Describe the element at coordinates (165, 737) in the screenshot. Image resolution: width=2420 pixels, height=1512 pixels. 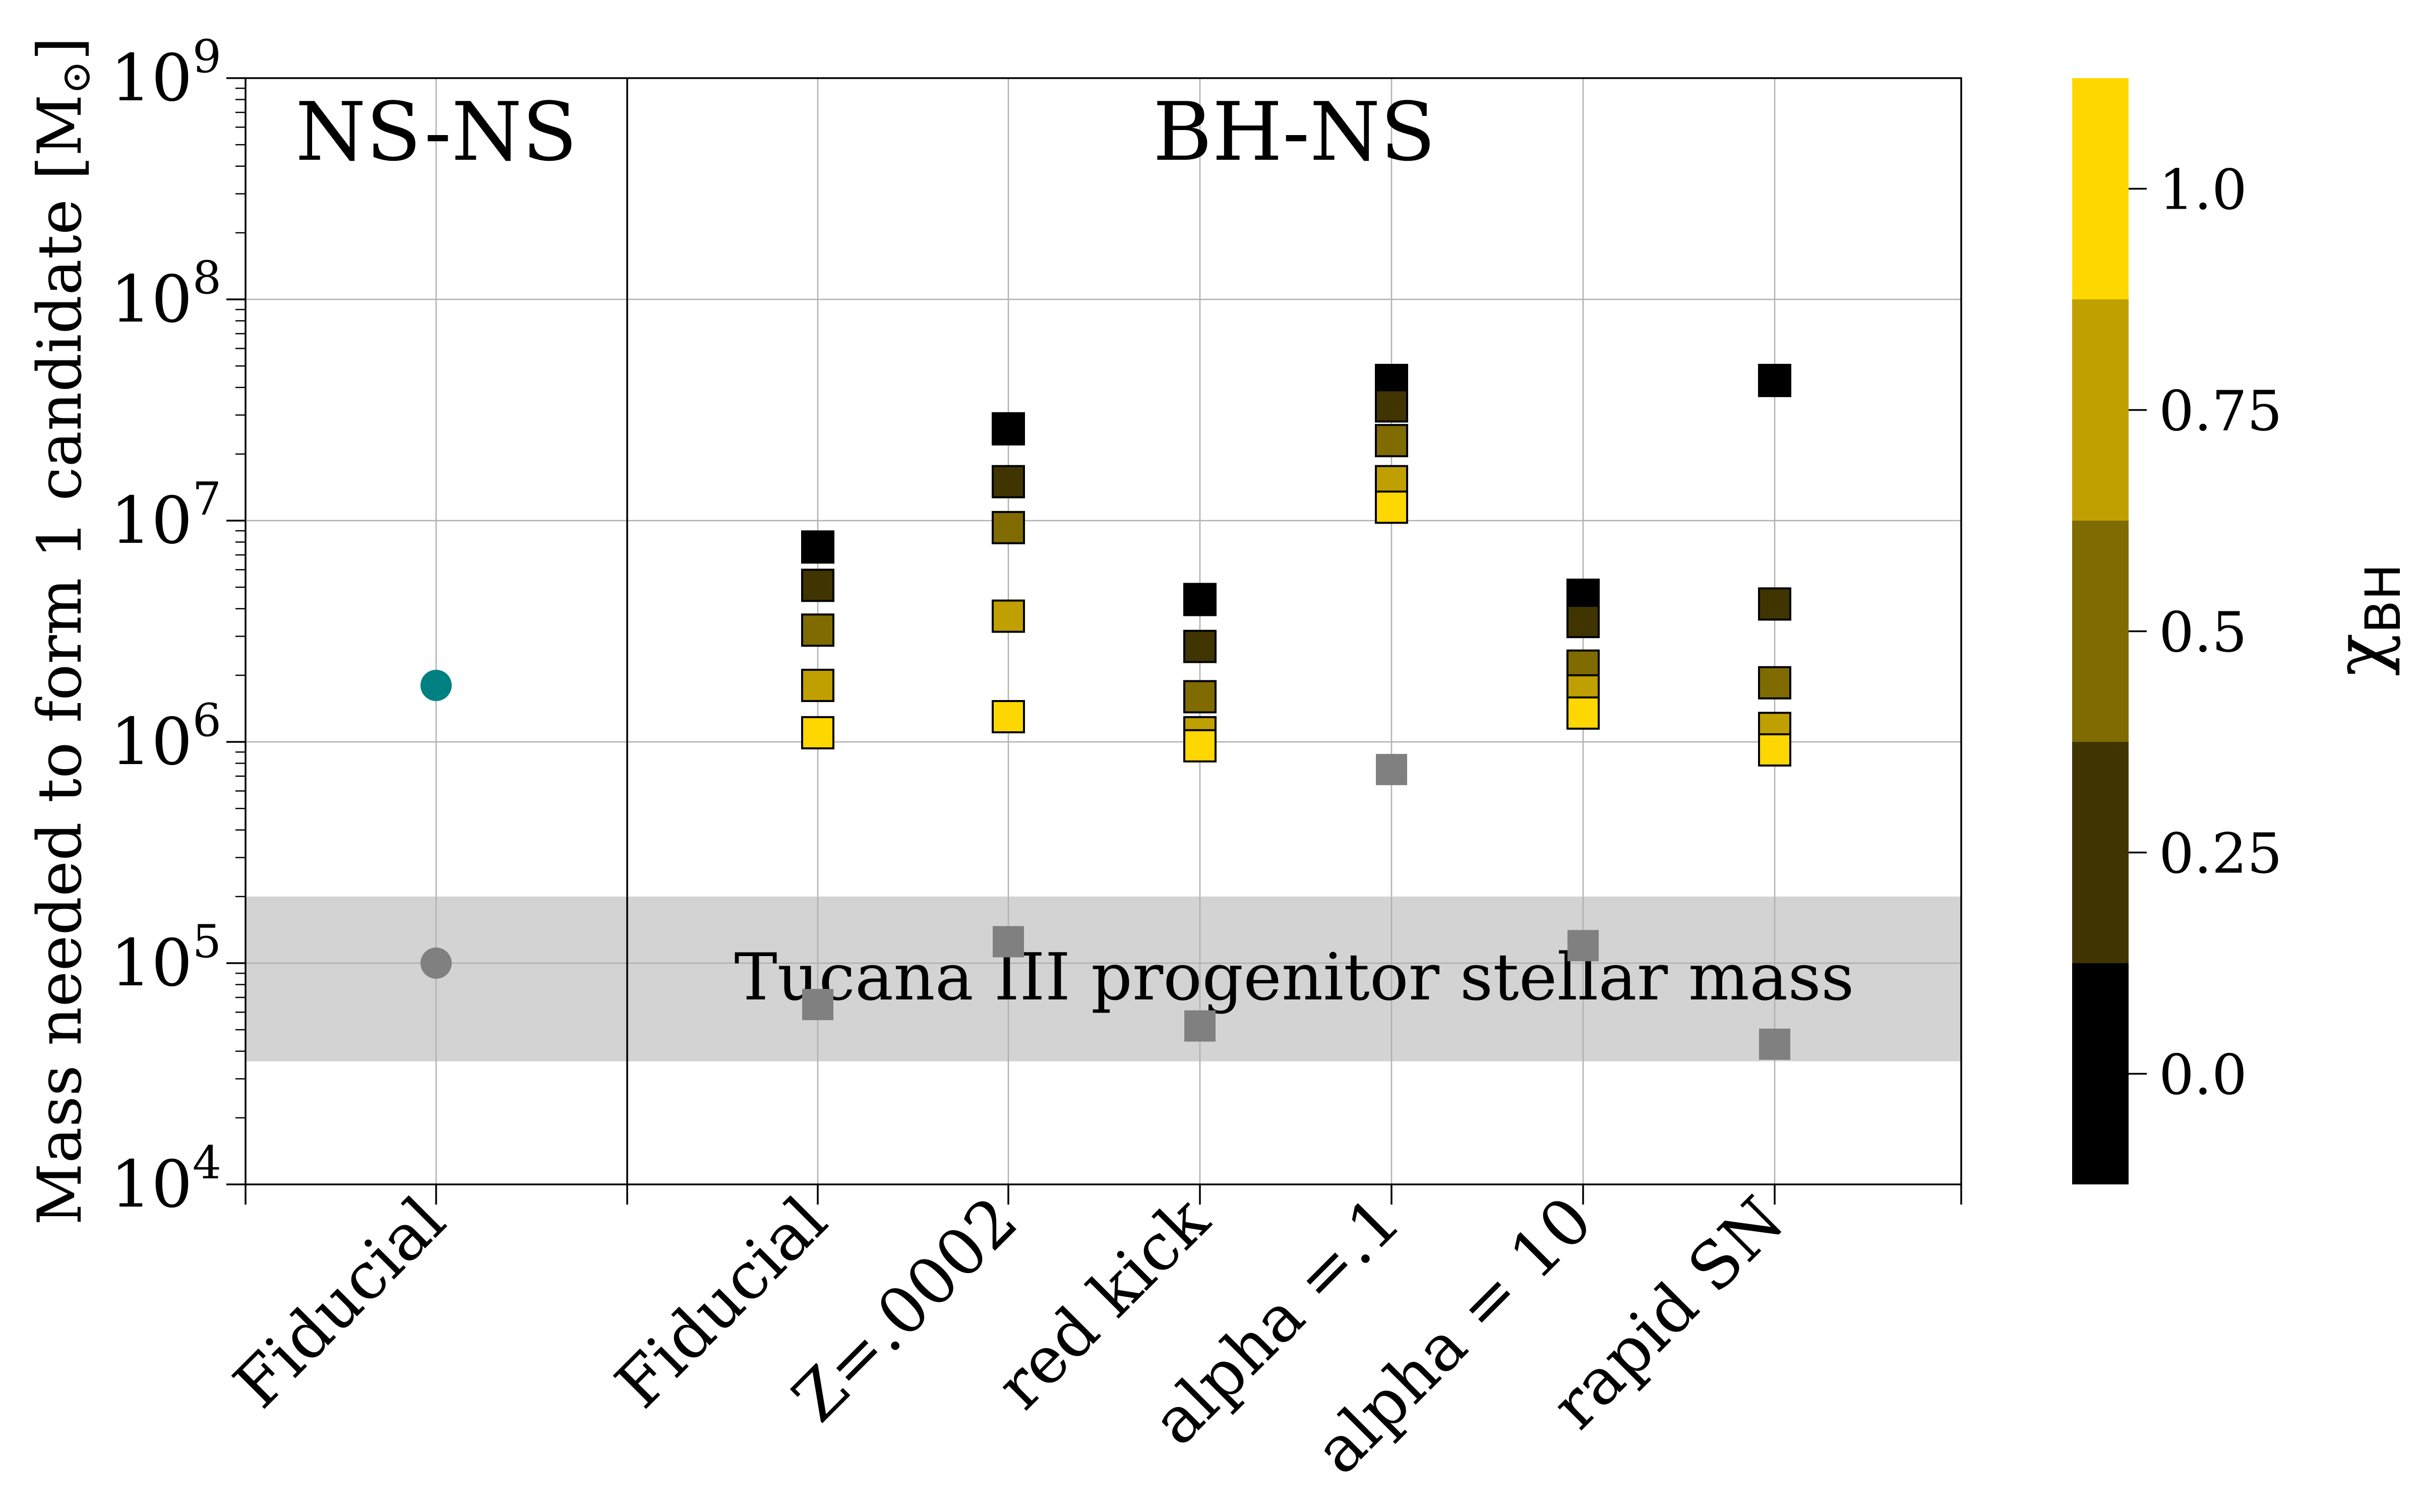
I see `y-tick-label: 10⁶` at that location.